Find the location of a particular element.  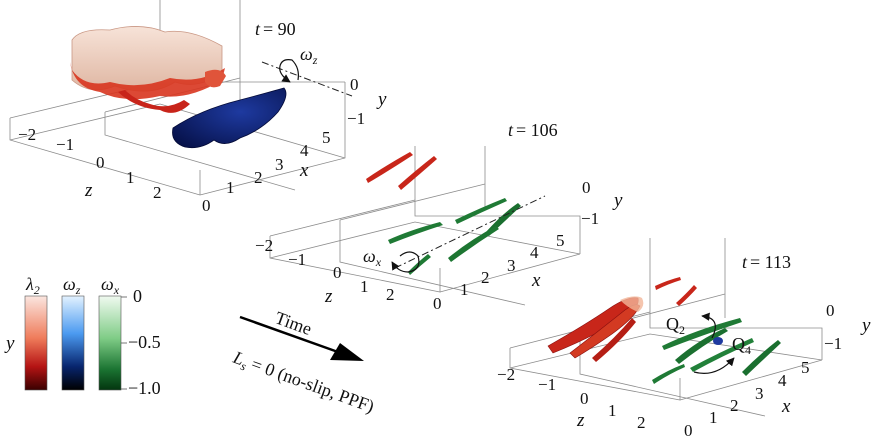

panel-t106-x-ticks: 0 1 2 3 4 5 is located at coordinates (499, 272).